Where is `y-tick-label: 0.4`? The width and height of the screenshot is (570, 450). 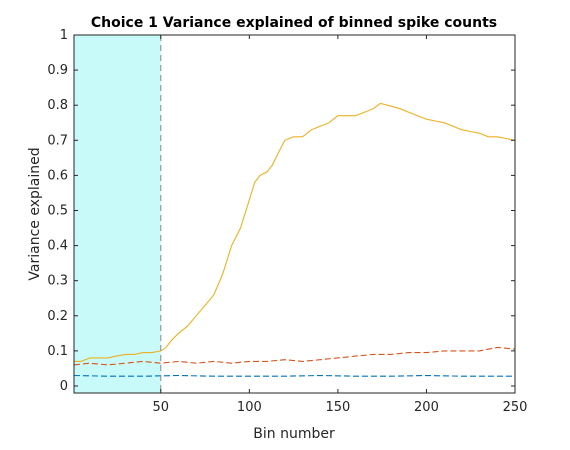
y-tick-label: 0.4 is located at coordinates (57, 246).